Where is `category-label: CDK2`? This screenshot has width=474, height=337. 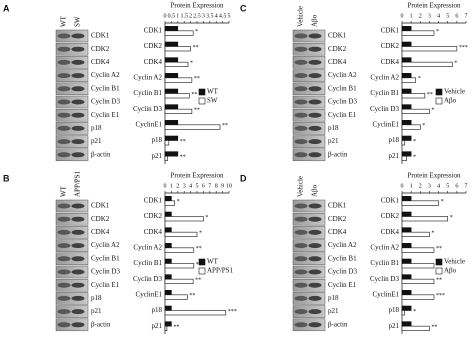 category-label: CDK2 is located at coordinates (390, 216).